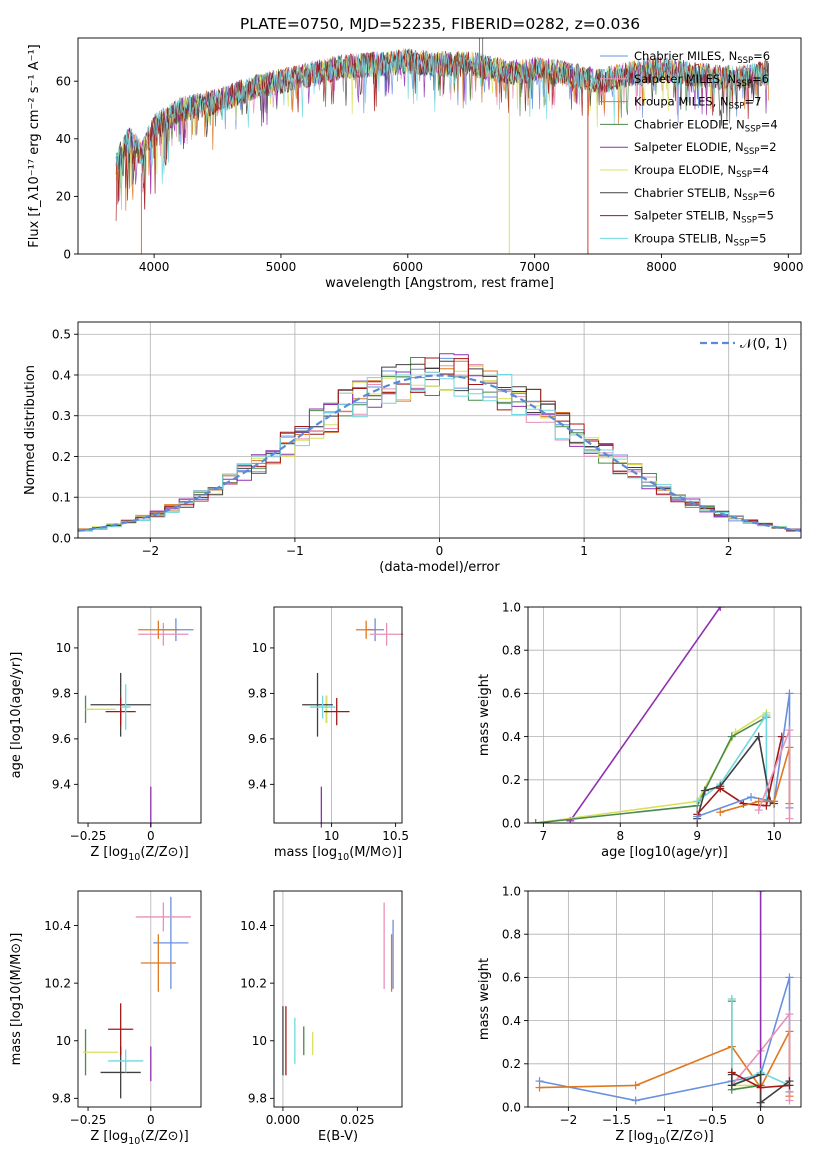  Describe the element at coordinates (729, 551) in the screenshot. I see `x-tick-label: 2` at that location.